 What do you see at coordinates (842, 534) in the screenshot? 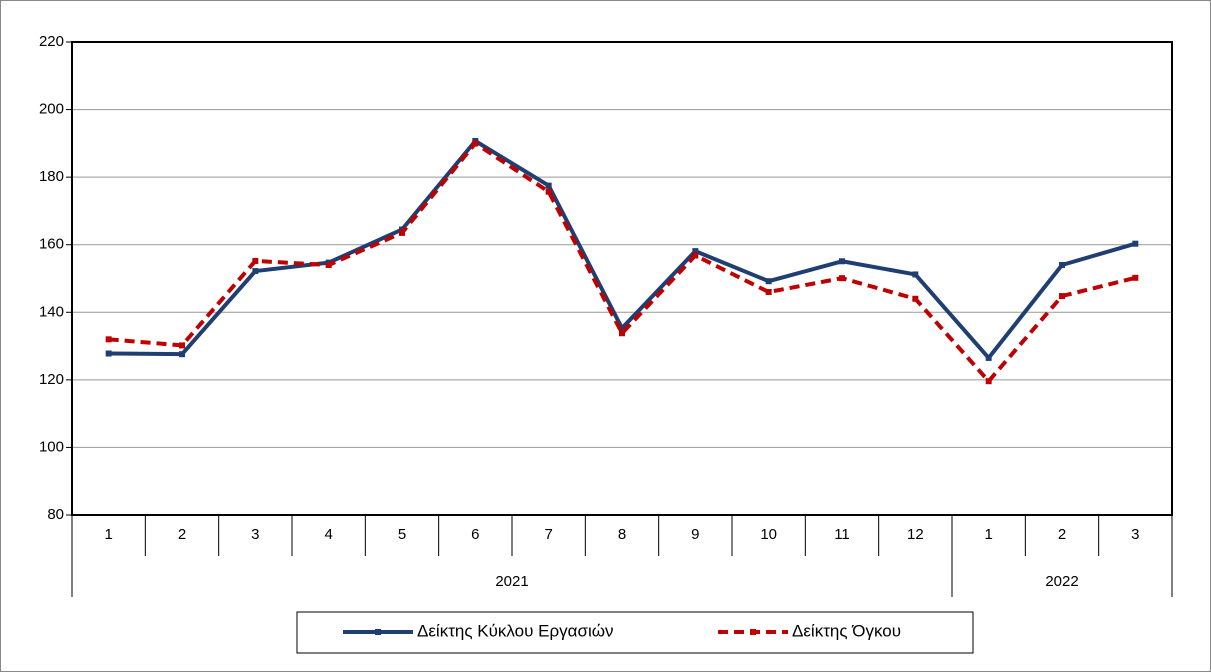
I see `x-tick-label: 11` at bounding box center [842, 534].